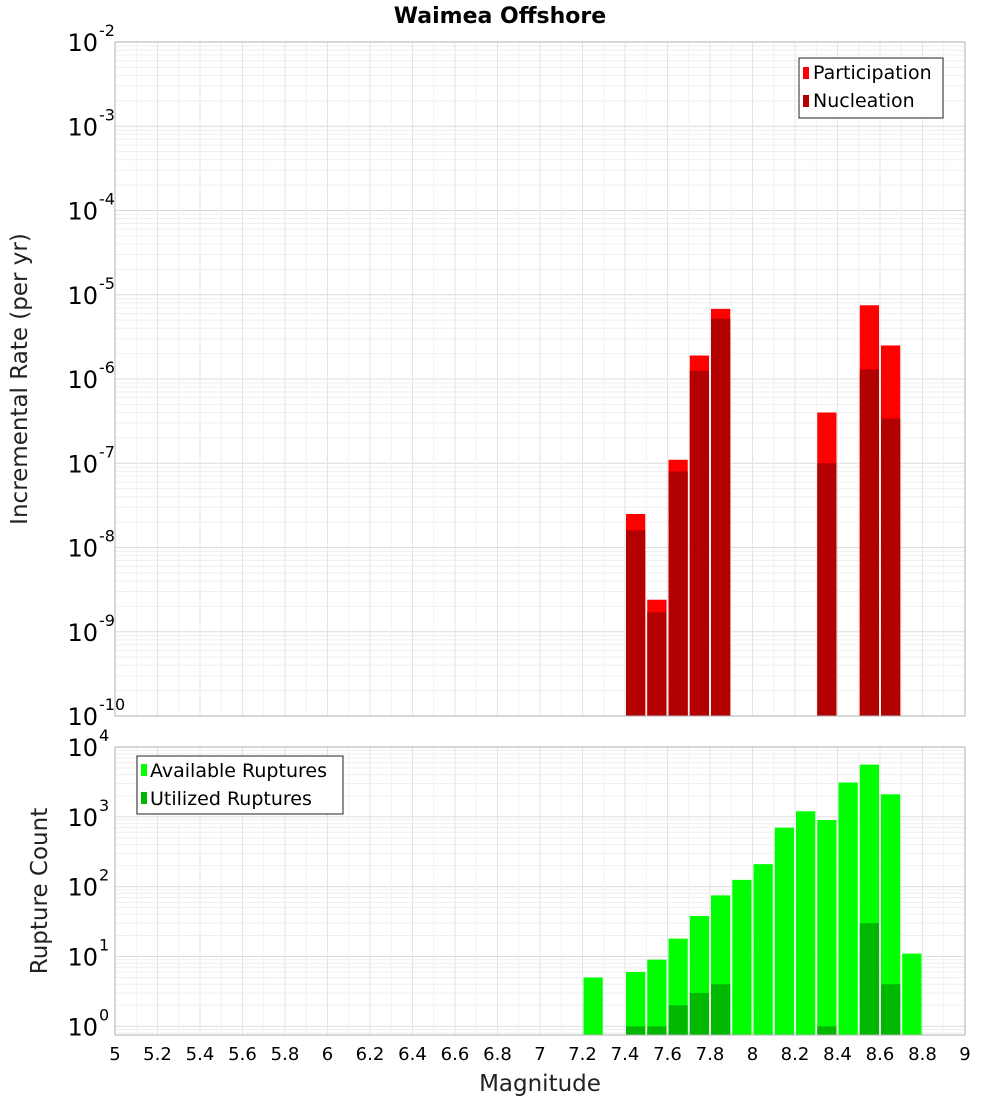 Image resolution: width=1000 pixels, height=1100 pixels. I want to click on x-tick-label: 8.4, so click(837, 1054).